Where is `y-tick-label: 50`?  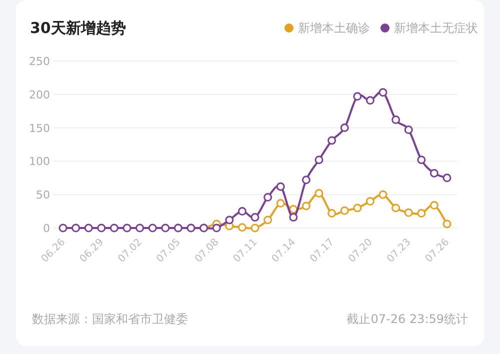
y-tick-label: 50 is located at coordinates (43, 195).